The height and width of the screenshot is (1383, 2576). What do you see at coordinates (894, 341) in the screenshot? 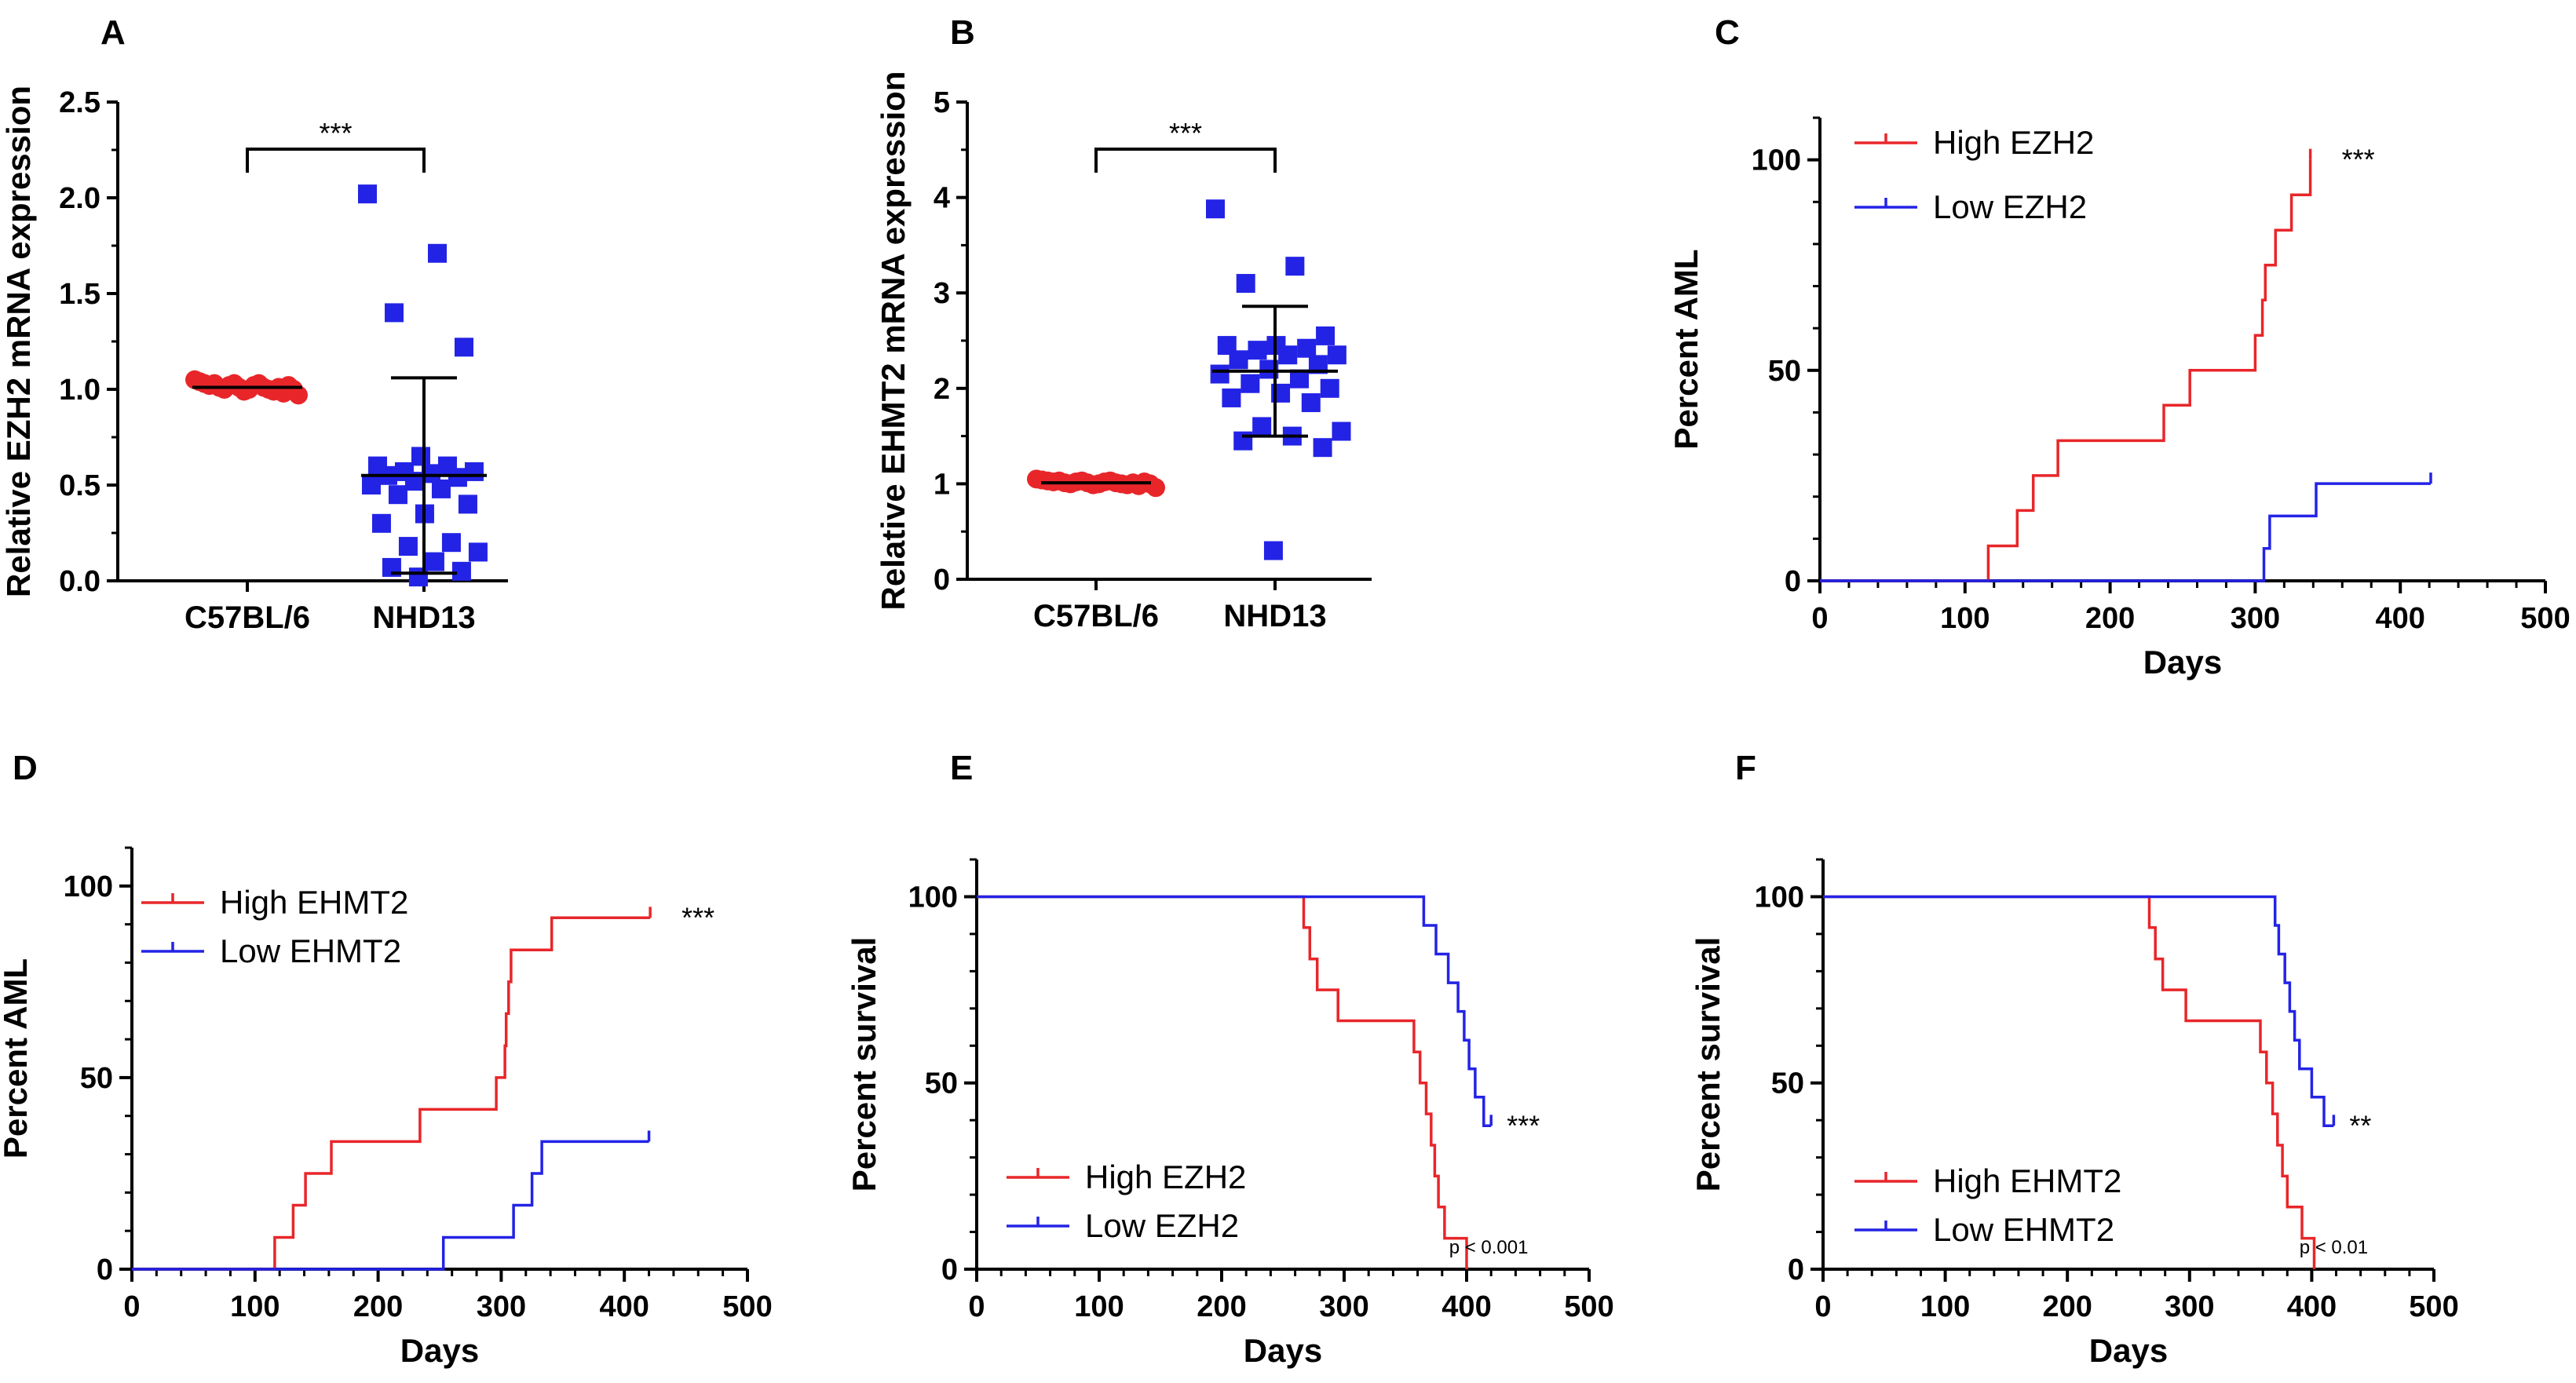
I see `y-axis-title: Relative EHMT2 mRNA expression` at bounding box center [894, 341].